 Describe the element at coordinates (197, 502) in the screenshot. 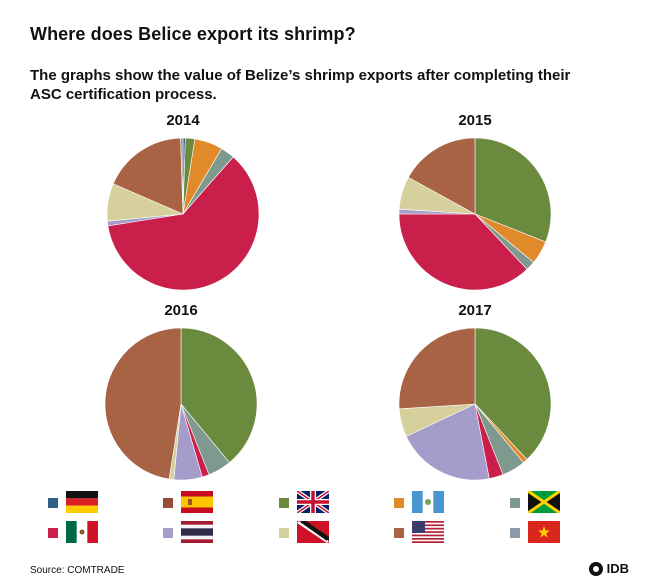

I see `spain-flag-icon` at that location.